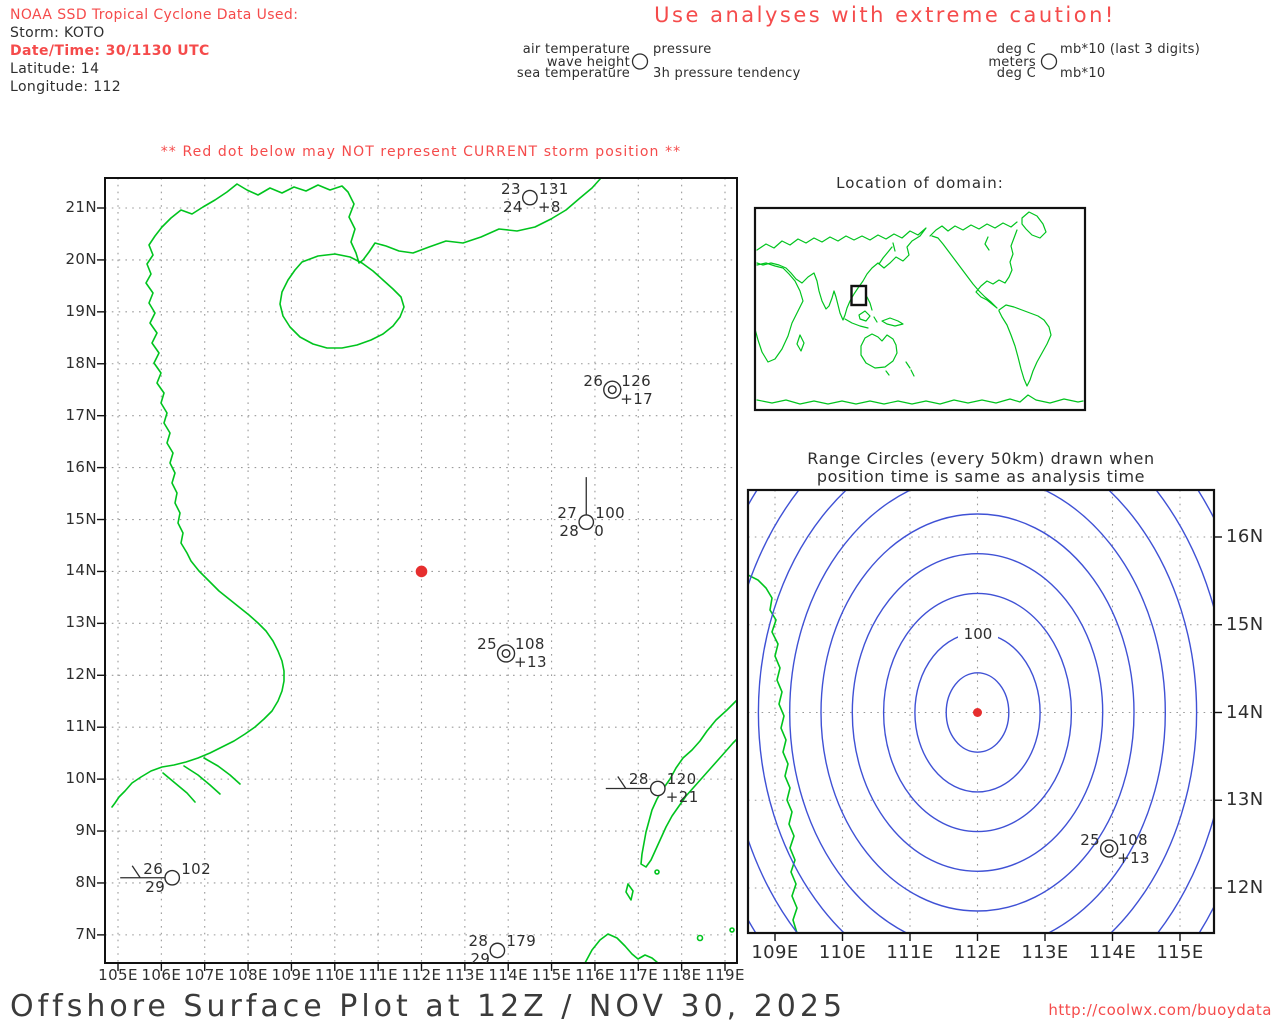 Image resolution: width=1280 pixels, height=1024 pixels. What do you see at coordinates (81, 310) in the screenshot?
I see `main-y-label: 19N` at bounding box center [81, 310].